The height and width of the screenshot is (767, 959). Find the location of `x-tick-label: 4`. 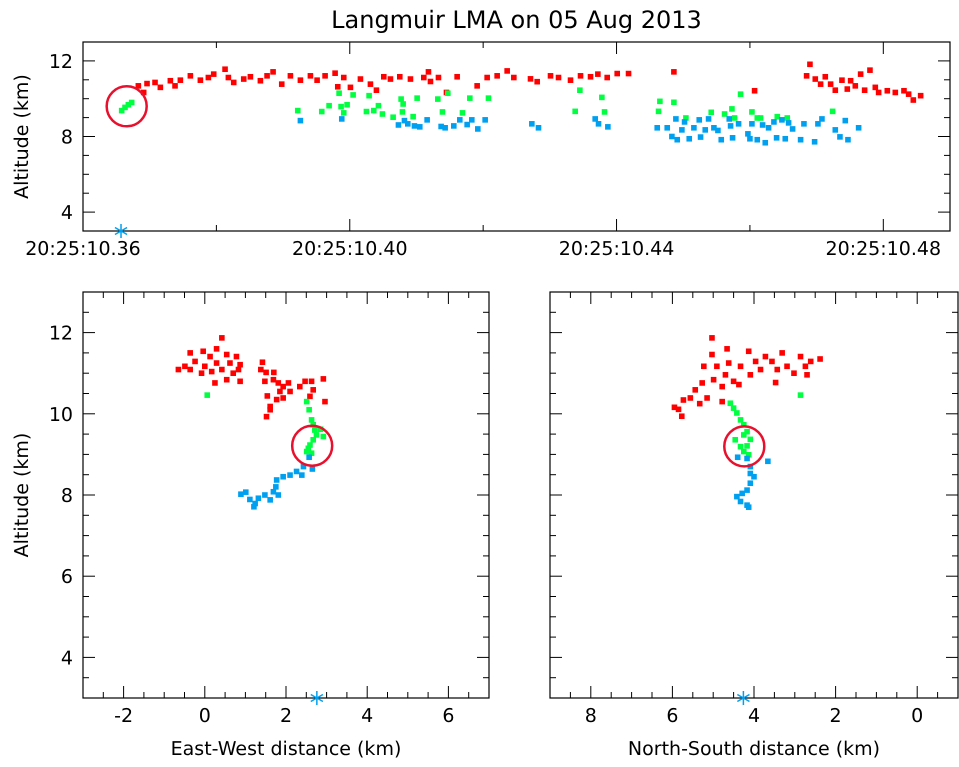

x-tick-label: 4 is located at coordinates (367, 716).